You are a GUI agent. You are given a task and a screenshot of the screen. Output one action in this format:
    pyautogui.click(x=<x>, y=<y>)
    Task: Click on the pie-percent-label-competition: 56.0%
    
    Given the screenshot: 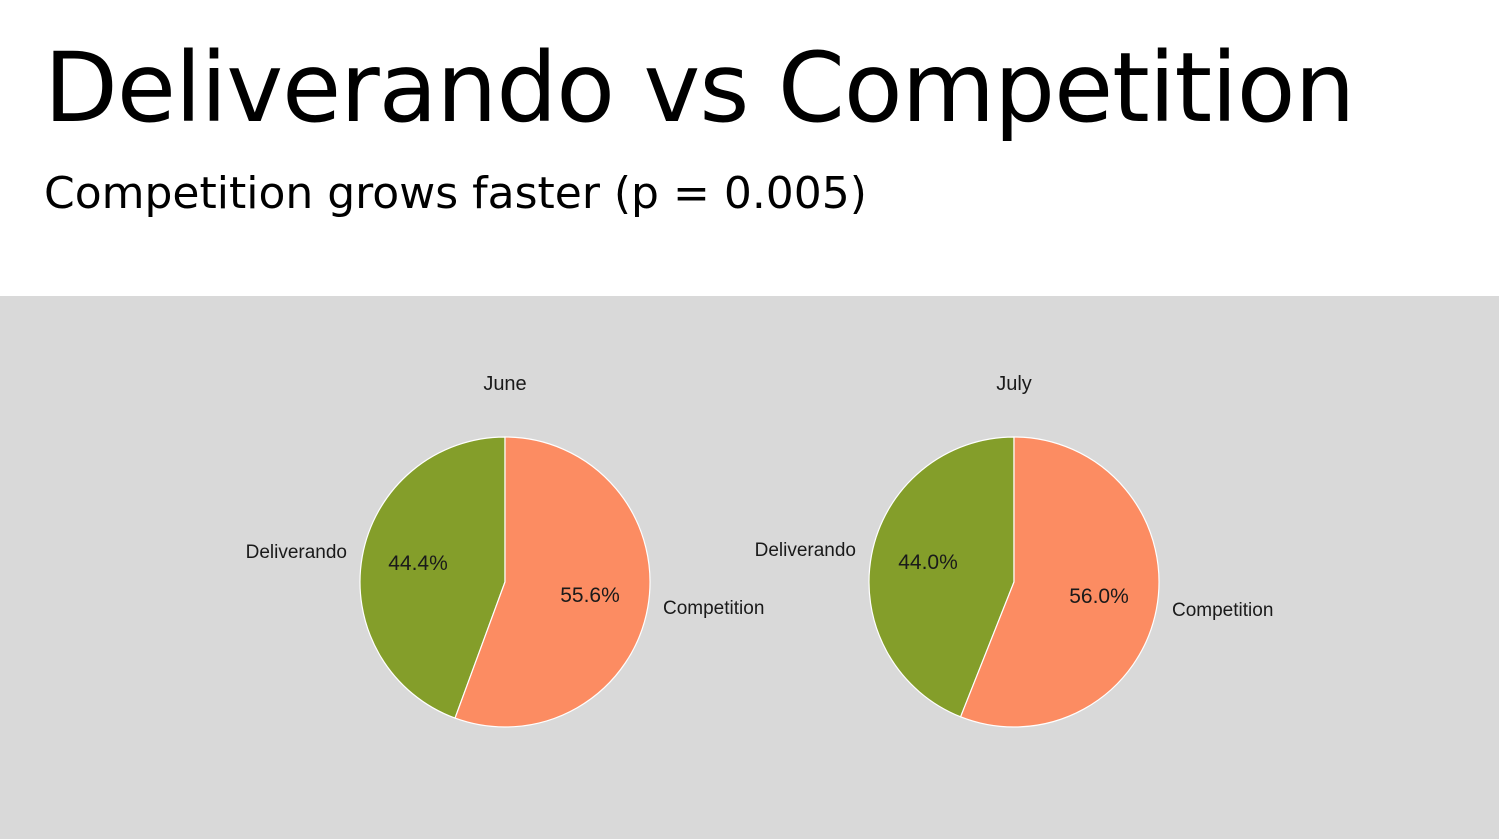 What is the action you would take?
    pyautogui.click(x=1099, y=596)
    